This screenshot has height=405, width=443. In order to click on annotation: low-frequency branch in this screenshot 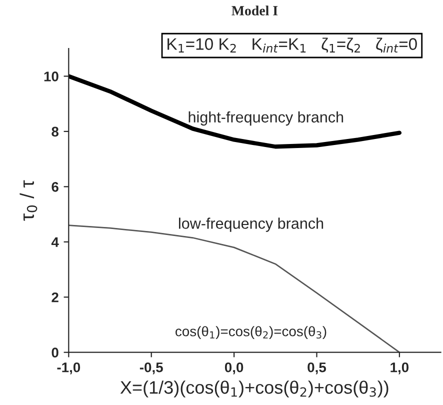, I will do `click(251, 225)`.